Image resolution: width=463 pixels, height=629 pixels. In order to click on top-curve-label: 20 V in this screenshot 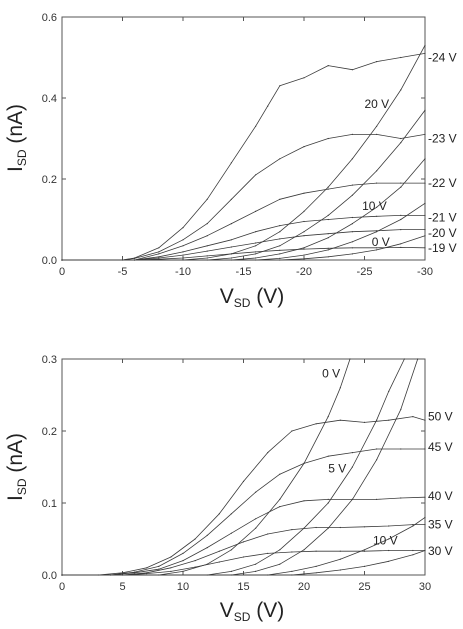, I will do `click(377, 104)`.